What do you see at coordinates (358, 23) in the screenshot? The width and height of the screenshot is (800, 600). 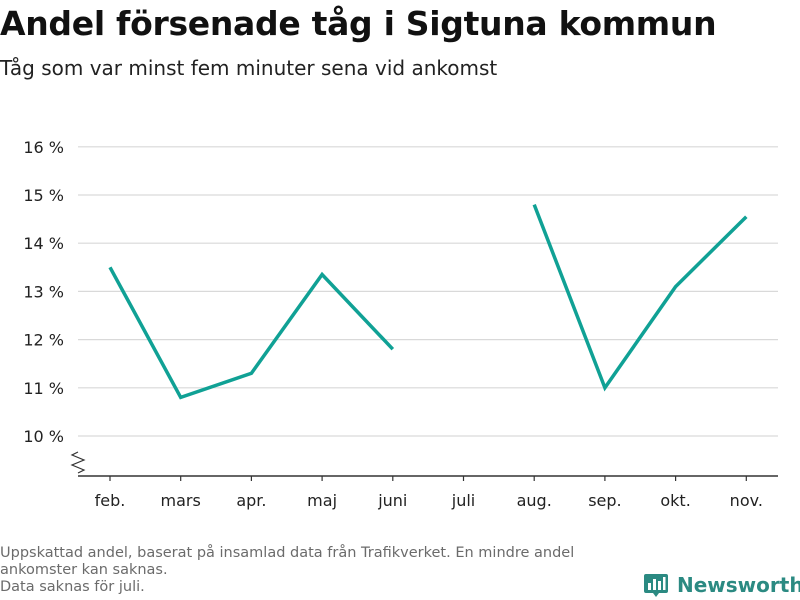 I see `chart-title: Andel försenade tåg i Sigtuna kommun` at bounding box center [358, 23].